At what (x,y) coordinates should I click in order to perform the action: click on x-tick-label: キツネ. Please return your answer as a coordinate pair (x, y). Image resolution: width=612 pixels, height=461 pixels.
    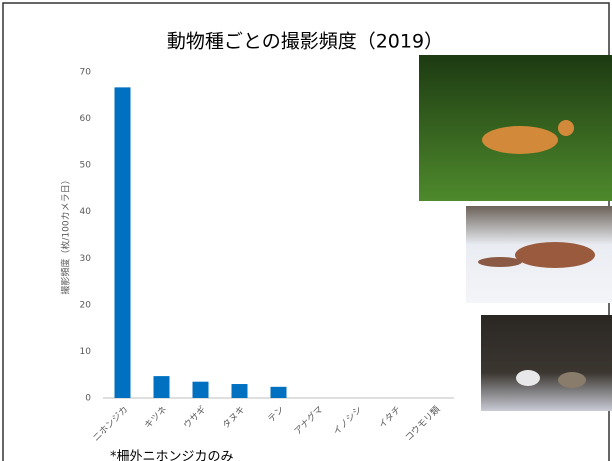
    Looking at the image, I should click on (156, 417).